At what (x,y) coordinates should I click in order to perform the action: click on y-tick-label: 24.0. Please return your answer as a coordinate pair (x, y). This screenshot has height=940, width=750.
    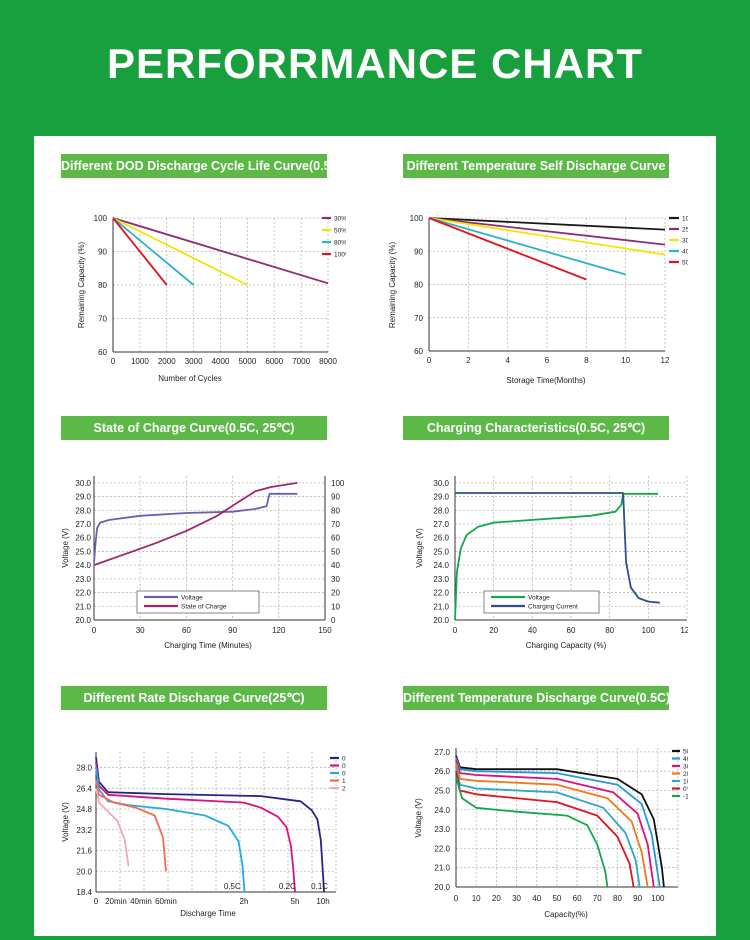
    Looking at the image, I should click on (442, 810).